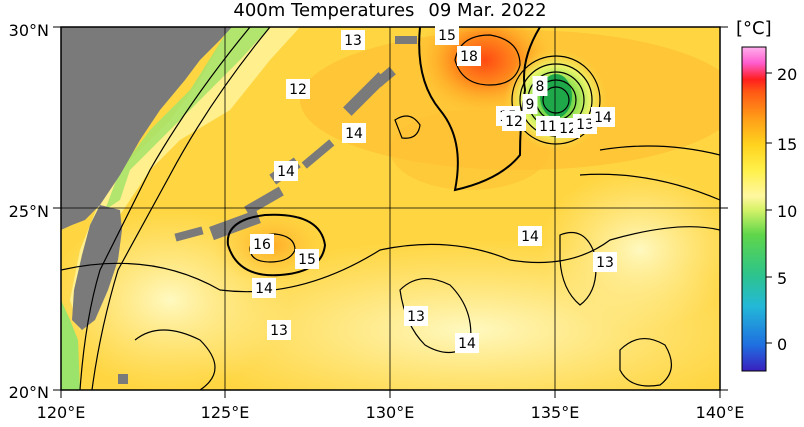 The width and height of the screenshot is (804, 427). Describe the element at coordinates (187, 118) in the screenshot. I see `shelf-green` at that location.